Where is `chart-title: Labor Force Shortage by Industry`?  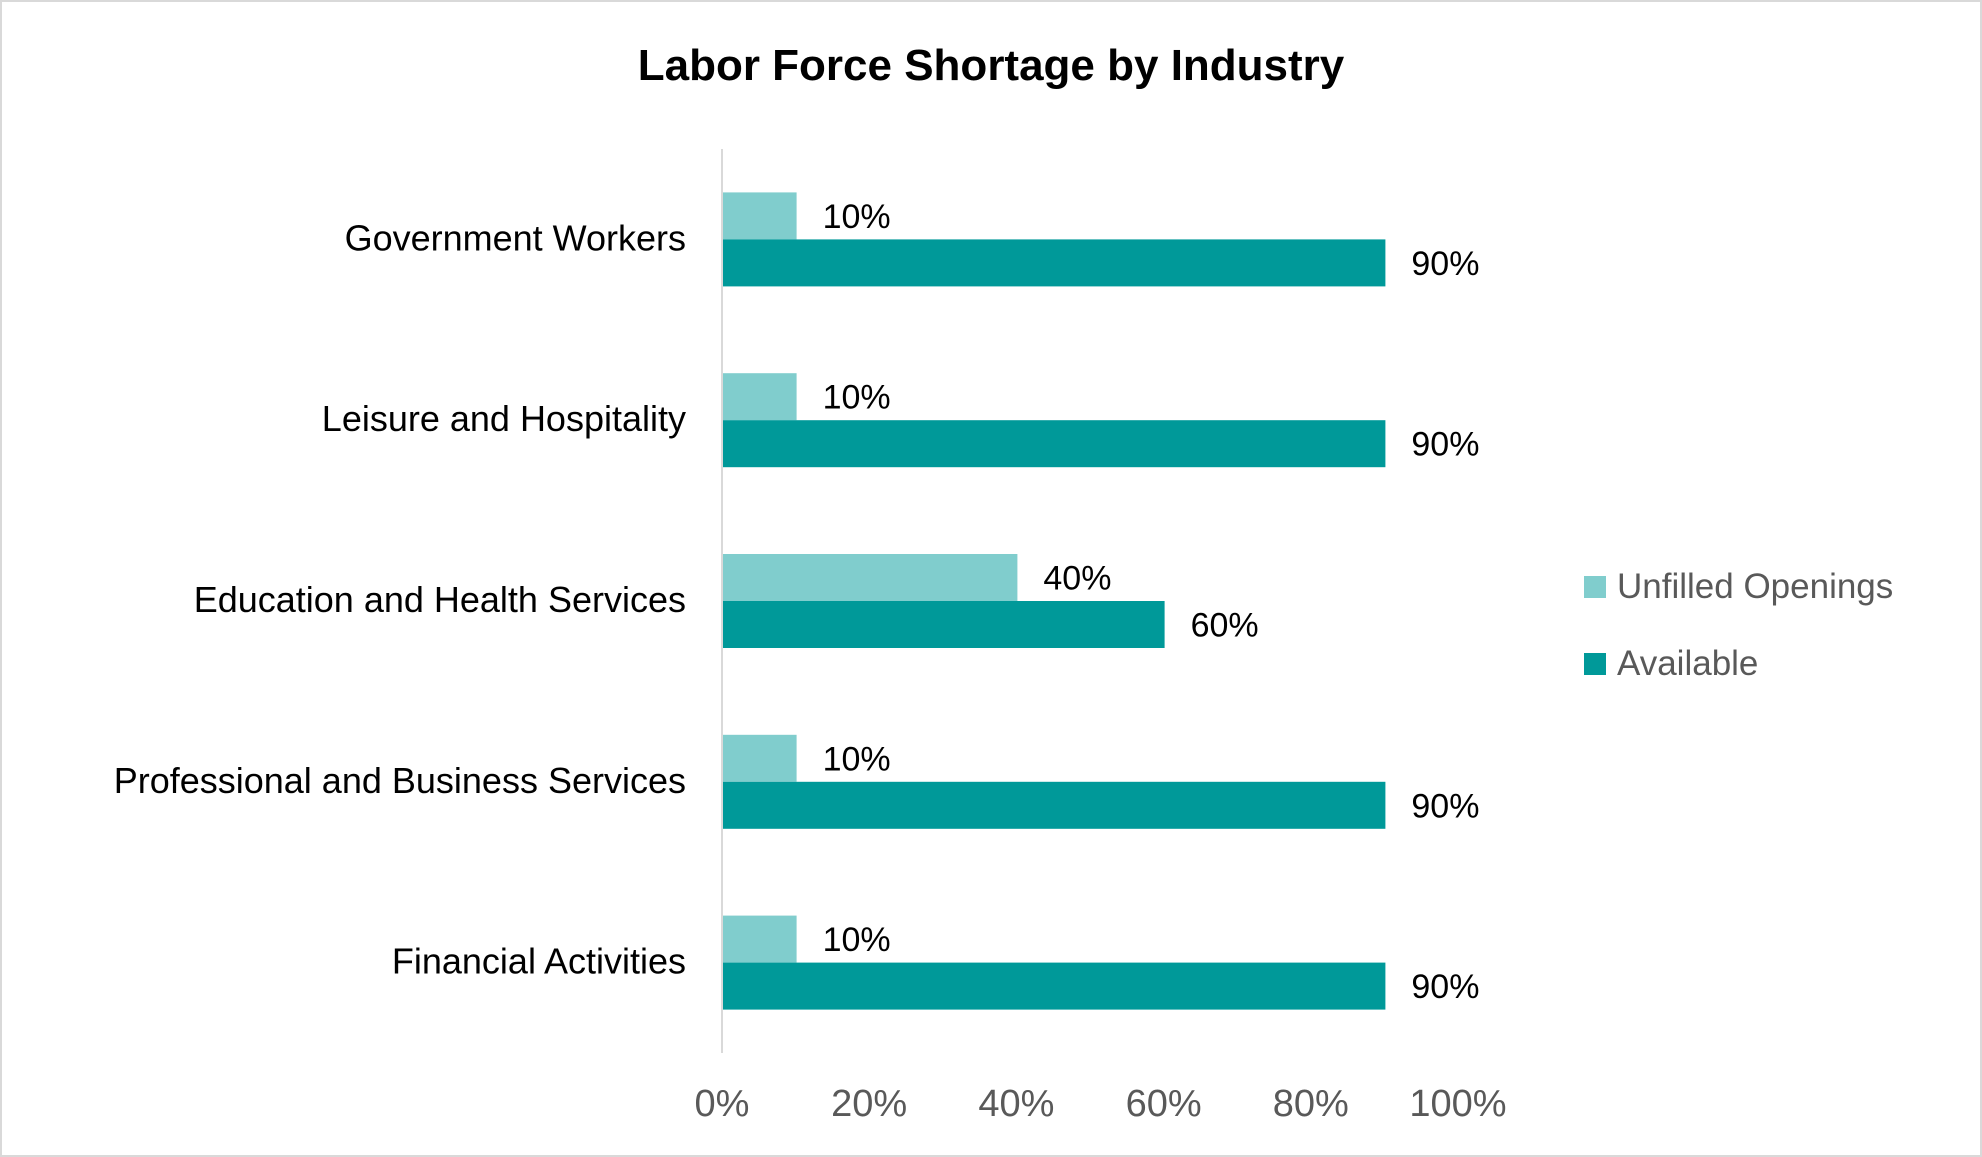 chart-title: Labor Force Shortage by Industry is located at coordinates (991, 65).